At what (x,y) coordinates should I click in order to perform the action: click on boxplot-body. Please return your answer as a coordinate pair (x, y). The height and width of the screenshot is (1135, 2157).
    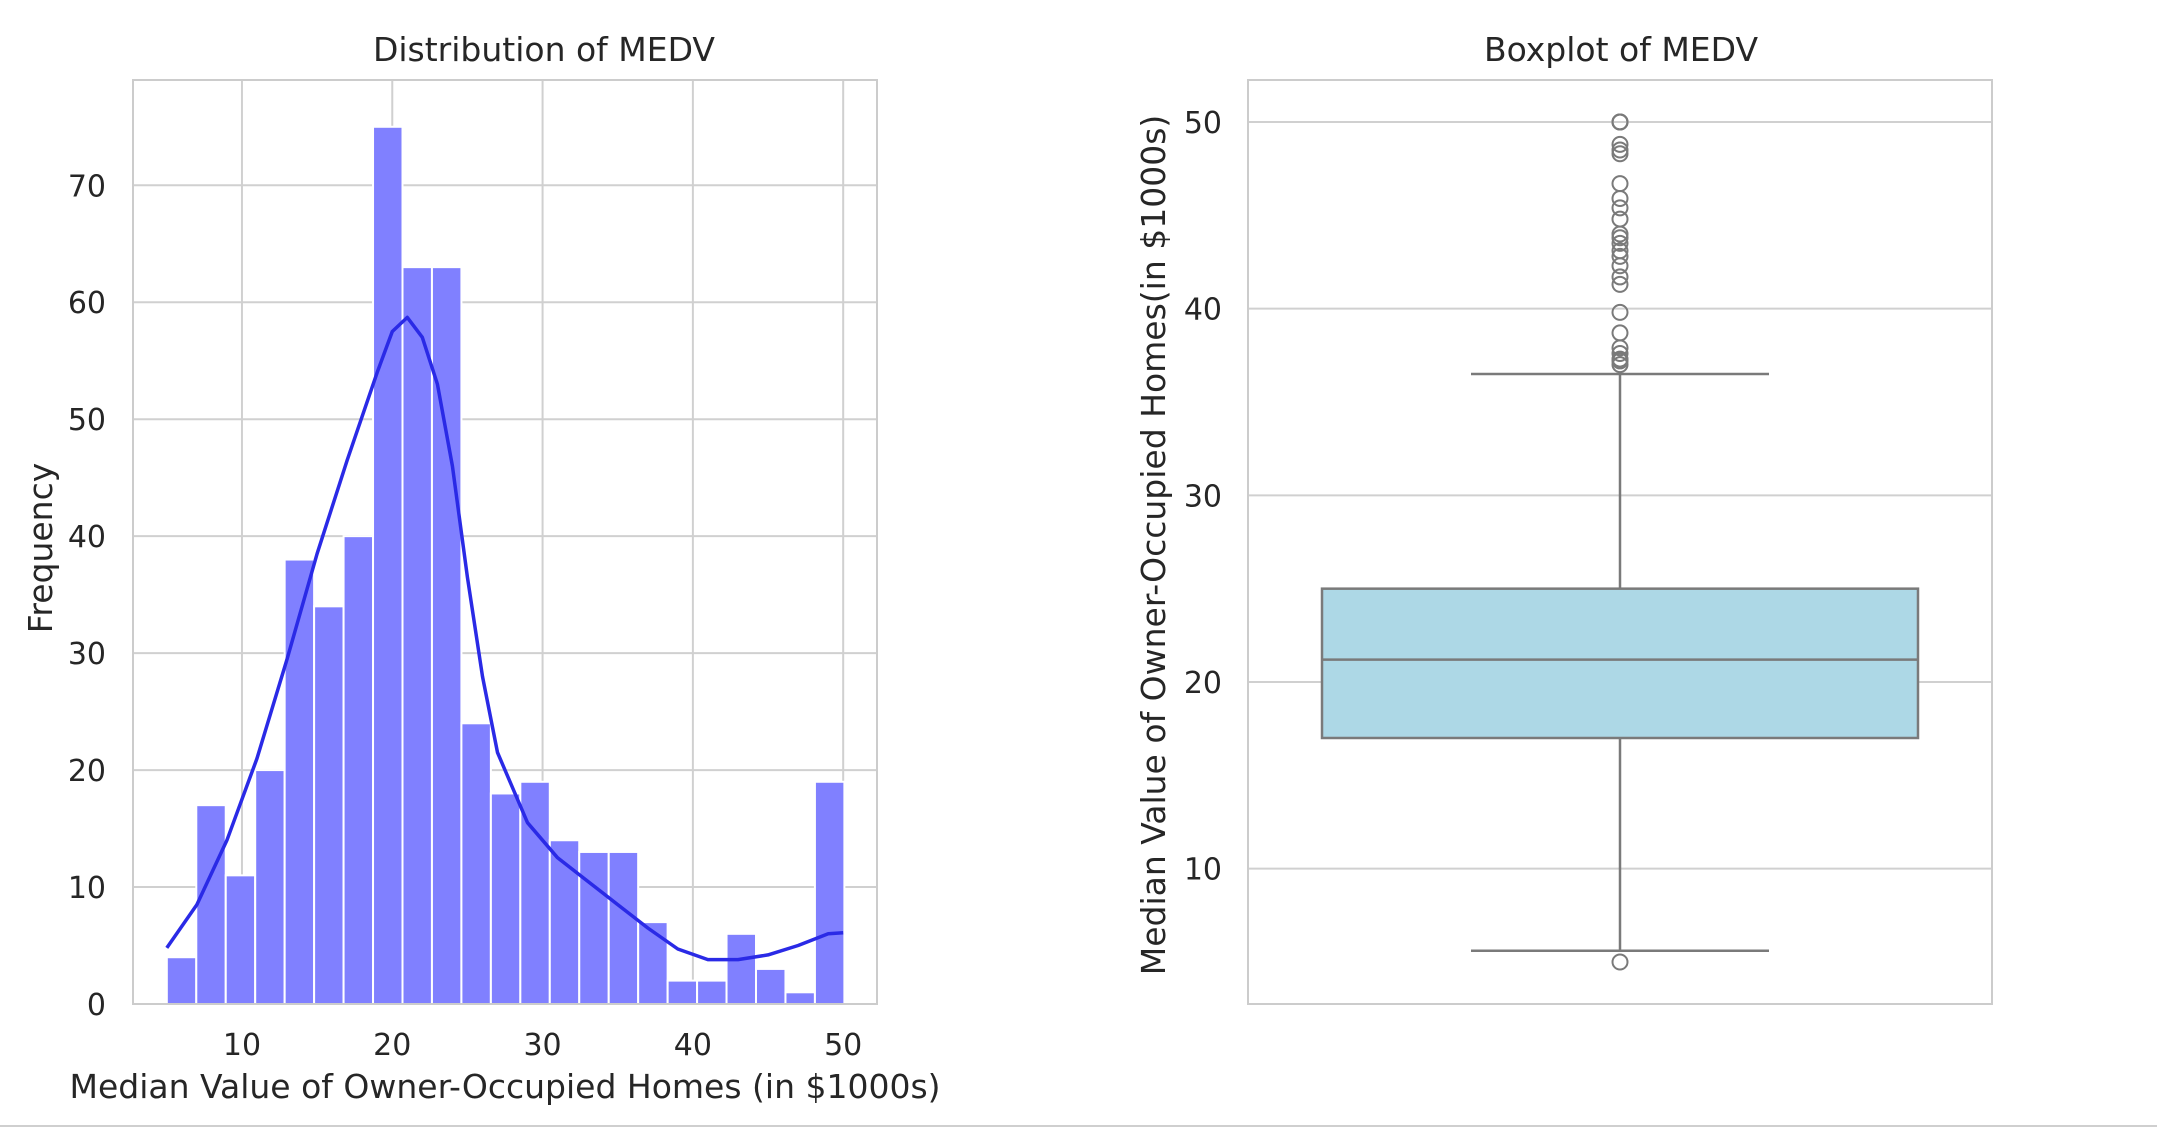
    Looking at the image, I should click on (1620, 662).